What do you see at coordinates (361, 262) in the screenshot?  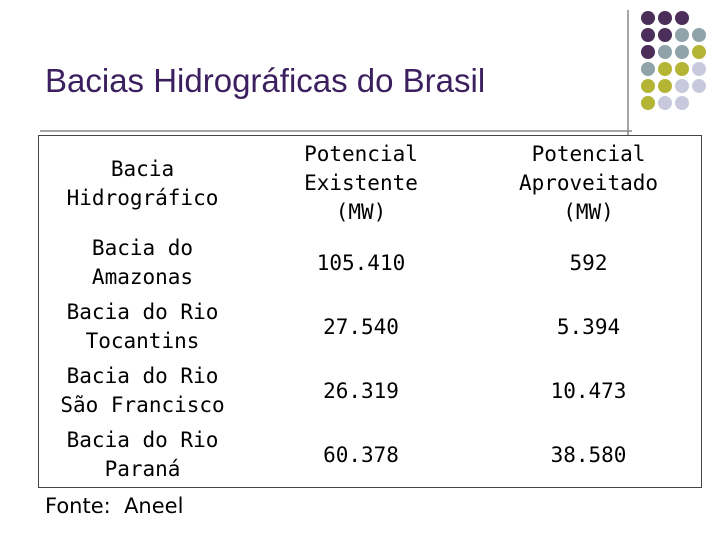 I see `table-cell: 105.410` at bounding box center [361, 262].